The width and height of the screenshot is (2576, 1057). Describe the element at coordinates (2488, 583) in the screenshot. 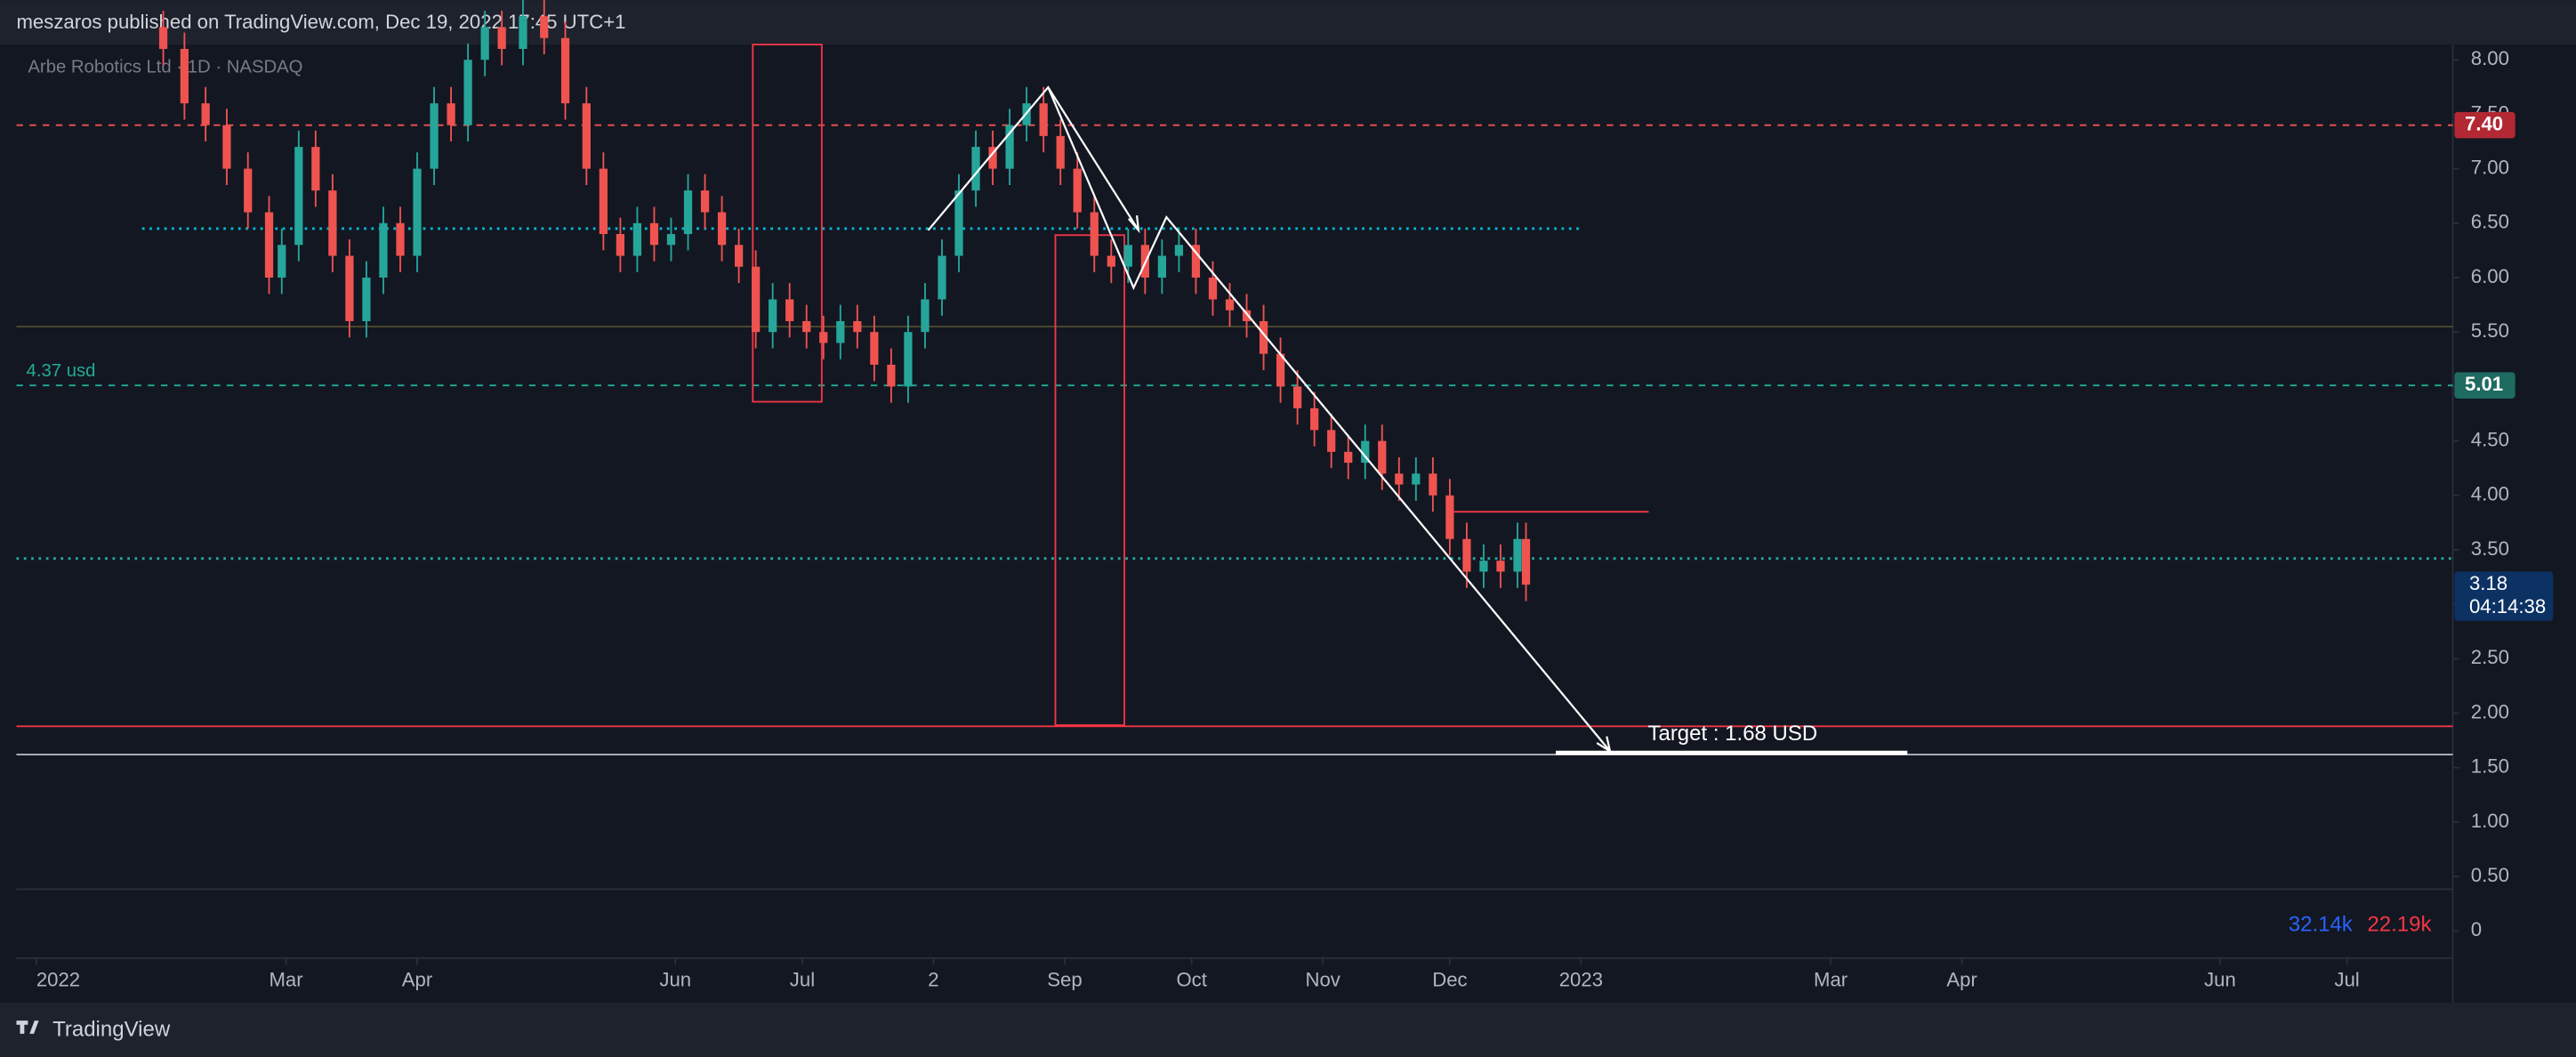

I see `last-price-label: 3.18` at that location.